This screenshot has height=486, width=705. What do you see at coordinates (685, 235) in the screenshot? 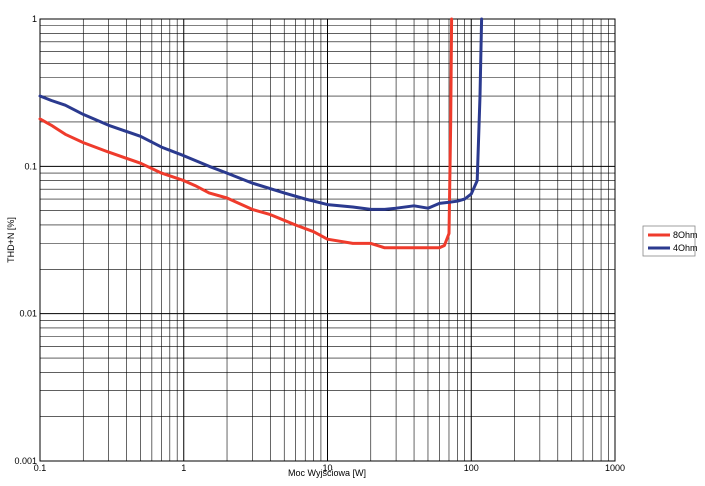
I see `legend-label-8ohm: 8Ohm` at bounding box center [685, 235].